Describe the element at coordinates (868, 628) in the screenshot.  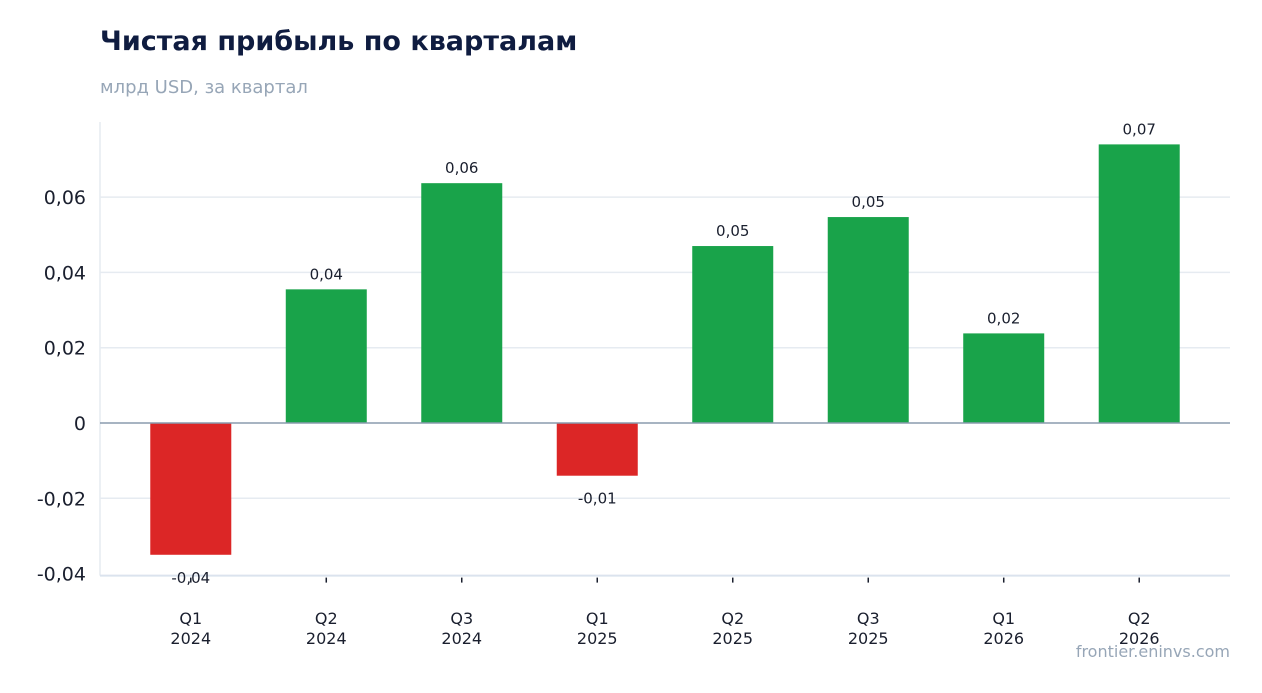
I see `x-tick-label: Q3 2025` at that location.